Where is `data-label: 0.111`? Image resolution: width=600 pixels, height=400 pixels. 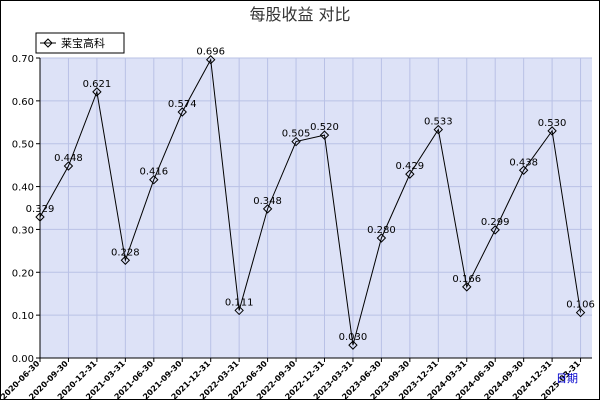 data-label: 0.111 is located at coordinates (239, 302).